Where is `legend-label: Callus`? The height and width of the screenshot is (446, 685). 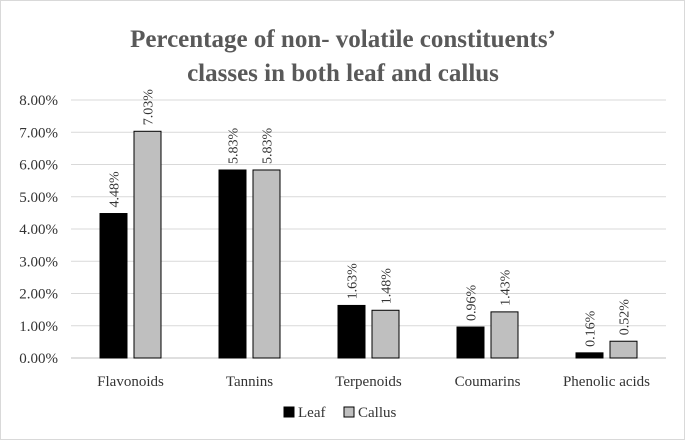 legend-label: Callus is located at coordinates (377, 413).